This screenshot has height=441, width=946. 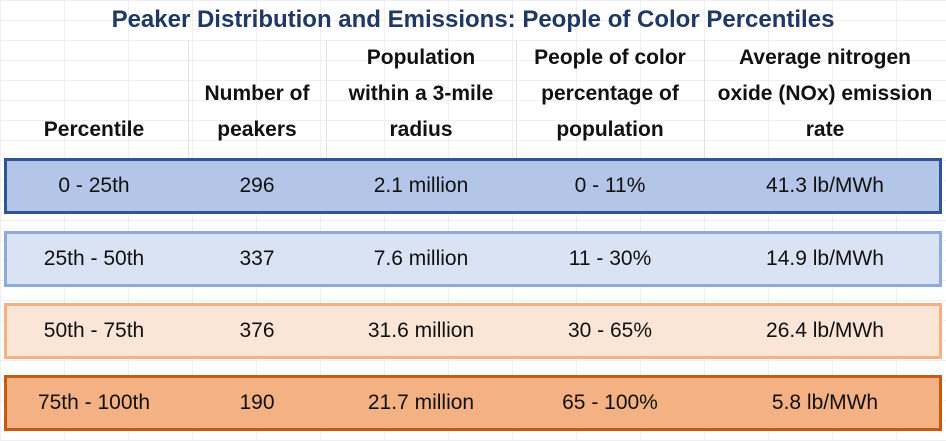 I want to click on header-nox-rate: Average nitrogen oxide (NOx) emission rate, so click(x=825, y=100).